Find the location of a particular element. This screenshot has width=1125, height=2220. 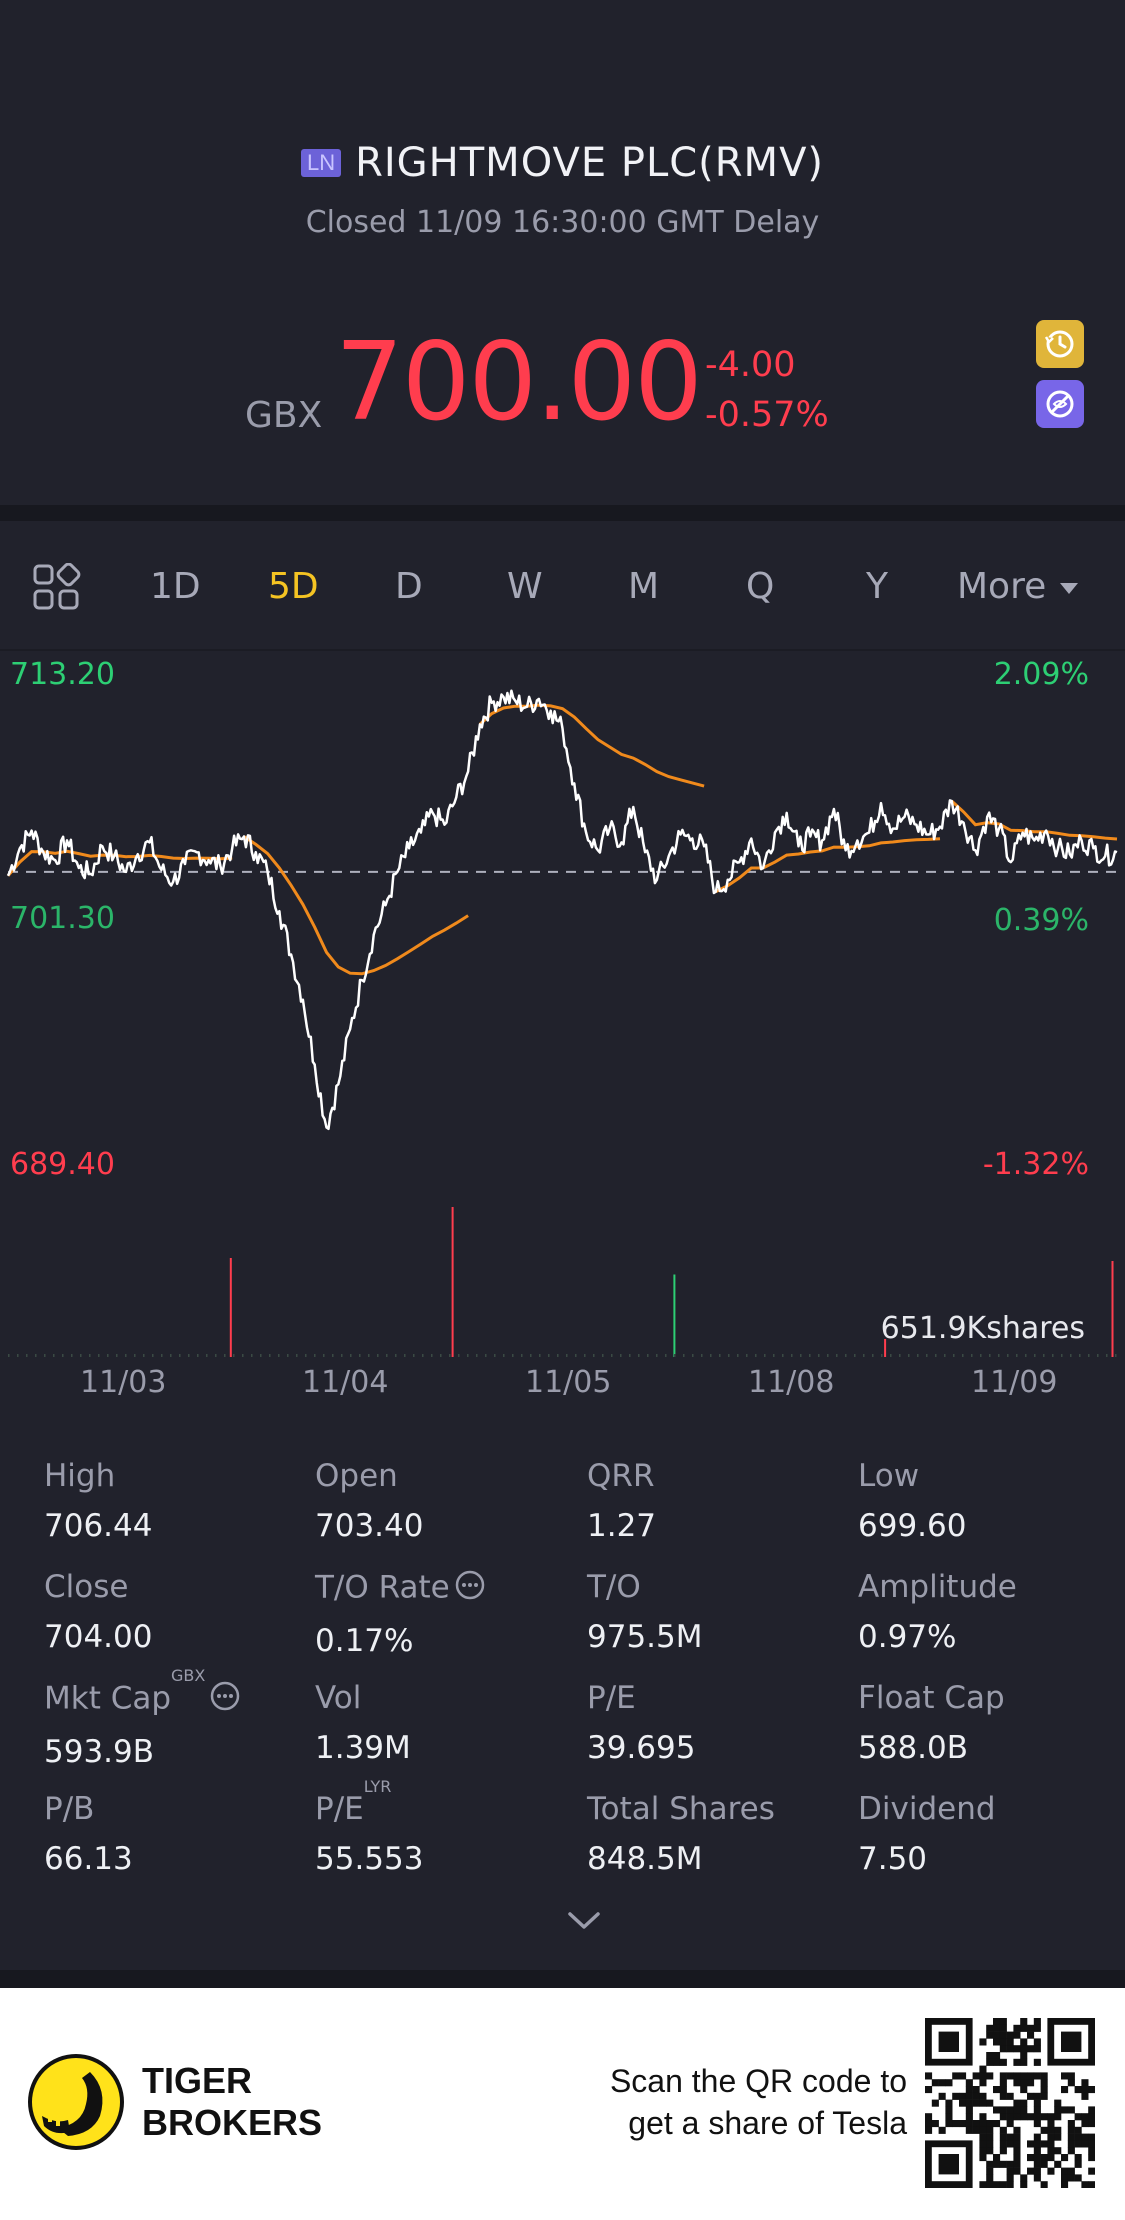

stat-value: 975.5M is located at coordinates (645, 1637).